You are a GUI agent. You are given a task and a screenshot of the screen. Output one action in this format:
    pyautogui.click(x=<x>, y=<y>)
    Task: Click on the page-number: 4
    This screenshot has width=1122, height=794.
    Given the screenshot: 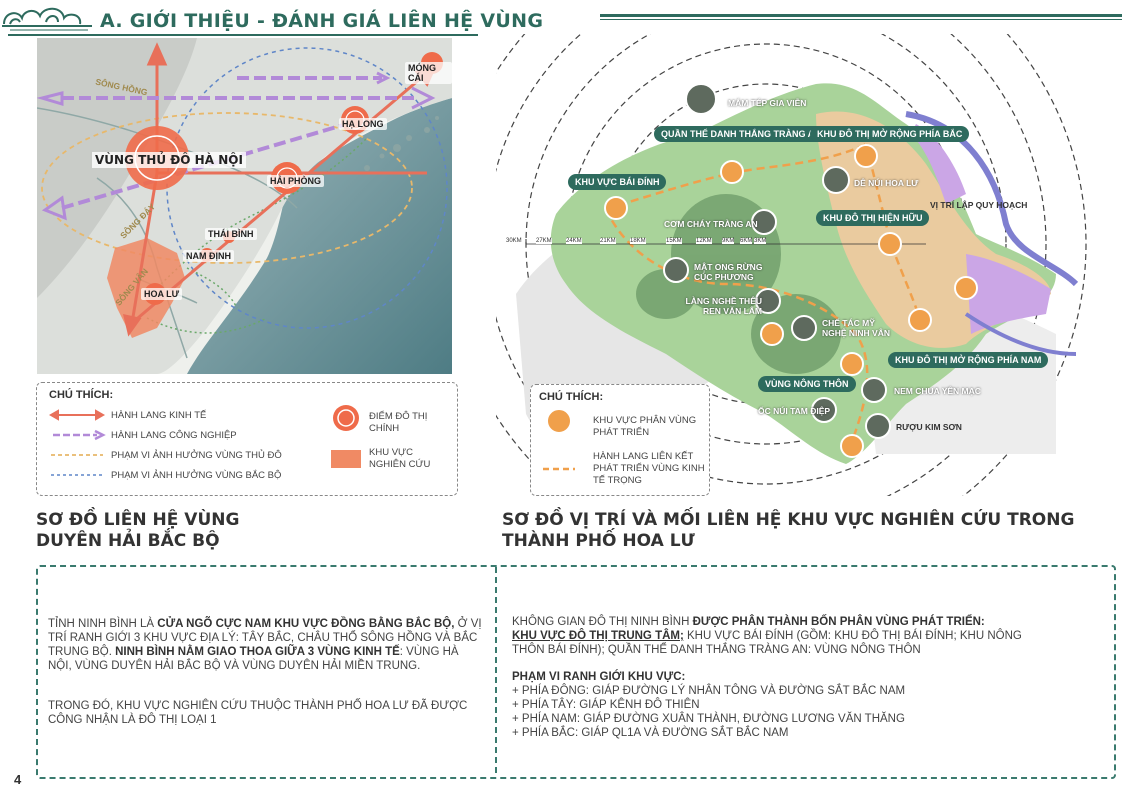 What is the action you would take?
    pyautogui.click(x=18, y=779)
    